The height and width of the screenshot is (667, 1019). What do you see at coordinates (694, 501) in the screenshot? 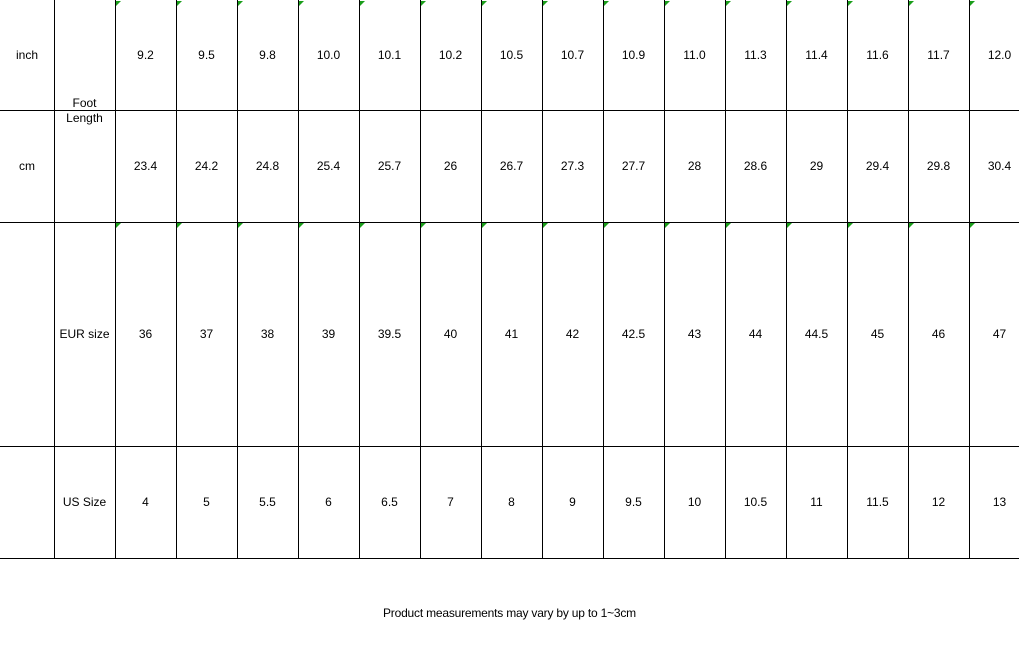
I see `table-cell: 10` at bounding box center [694, 501].